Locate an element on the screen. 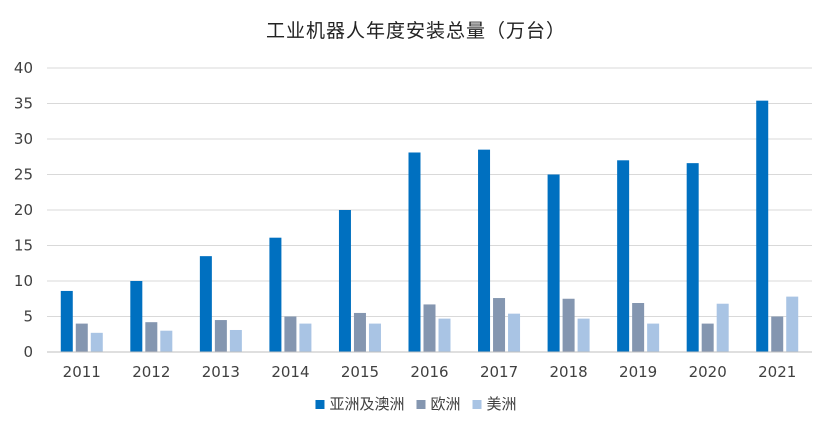 Image resolution: width=832 pixels, height=436 pixels. y-tick-label: 25 is located at coordinates (23, 175).